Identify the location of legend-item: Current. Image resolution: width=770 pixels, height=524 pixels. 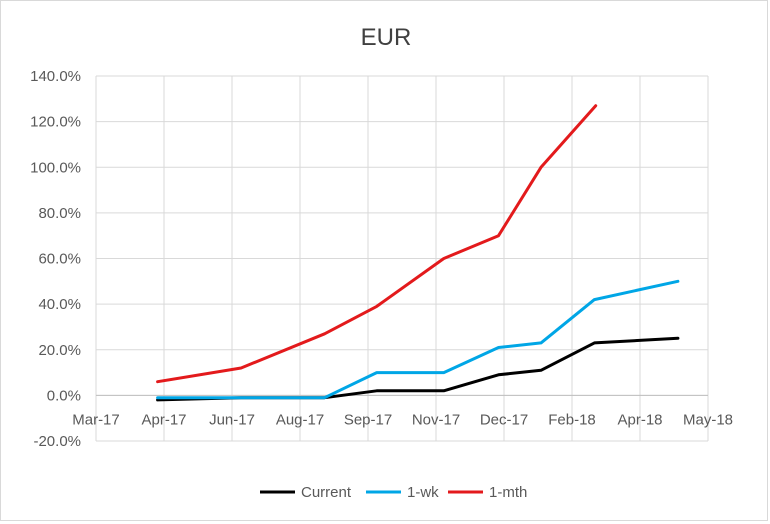
(306, 492).